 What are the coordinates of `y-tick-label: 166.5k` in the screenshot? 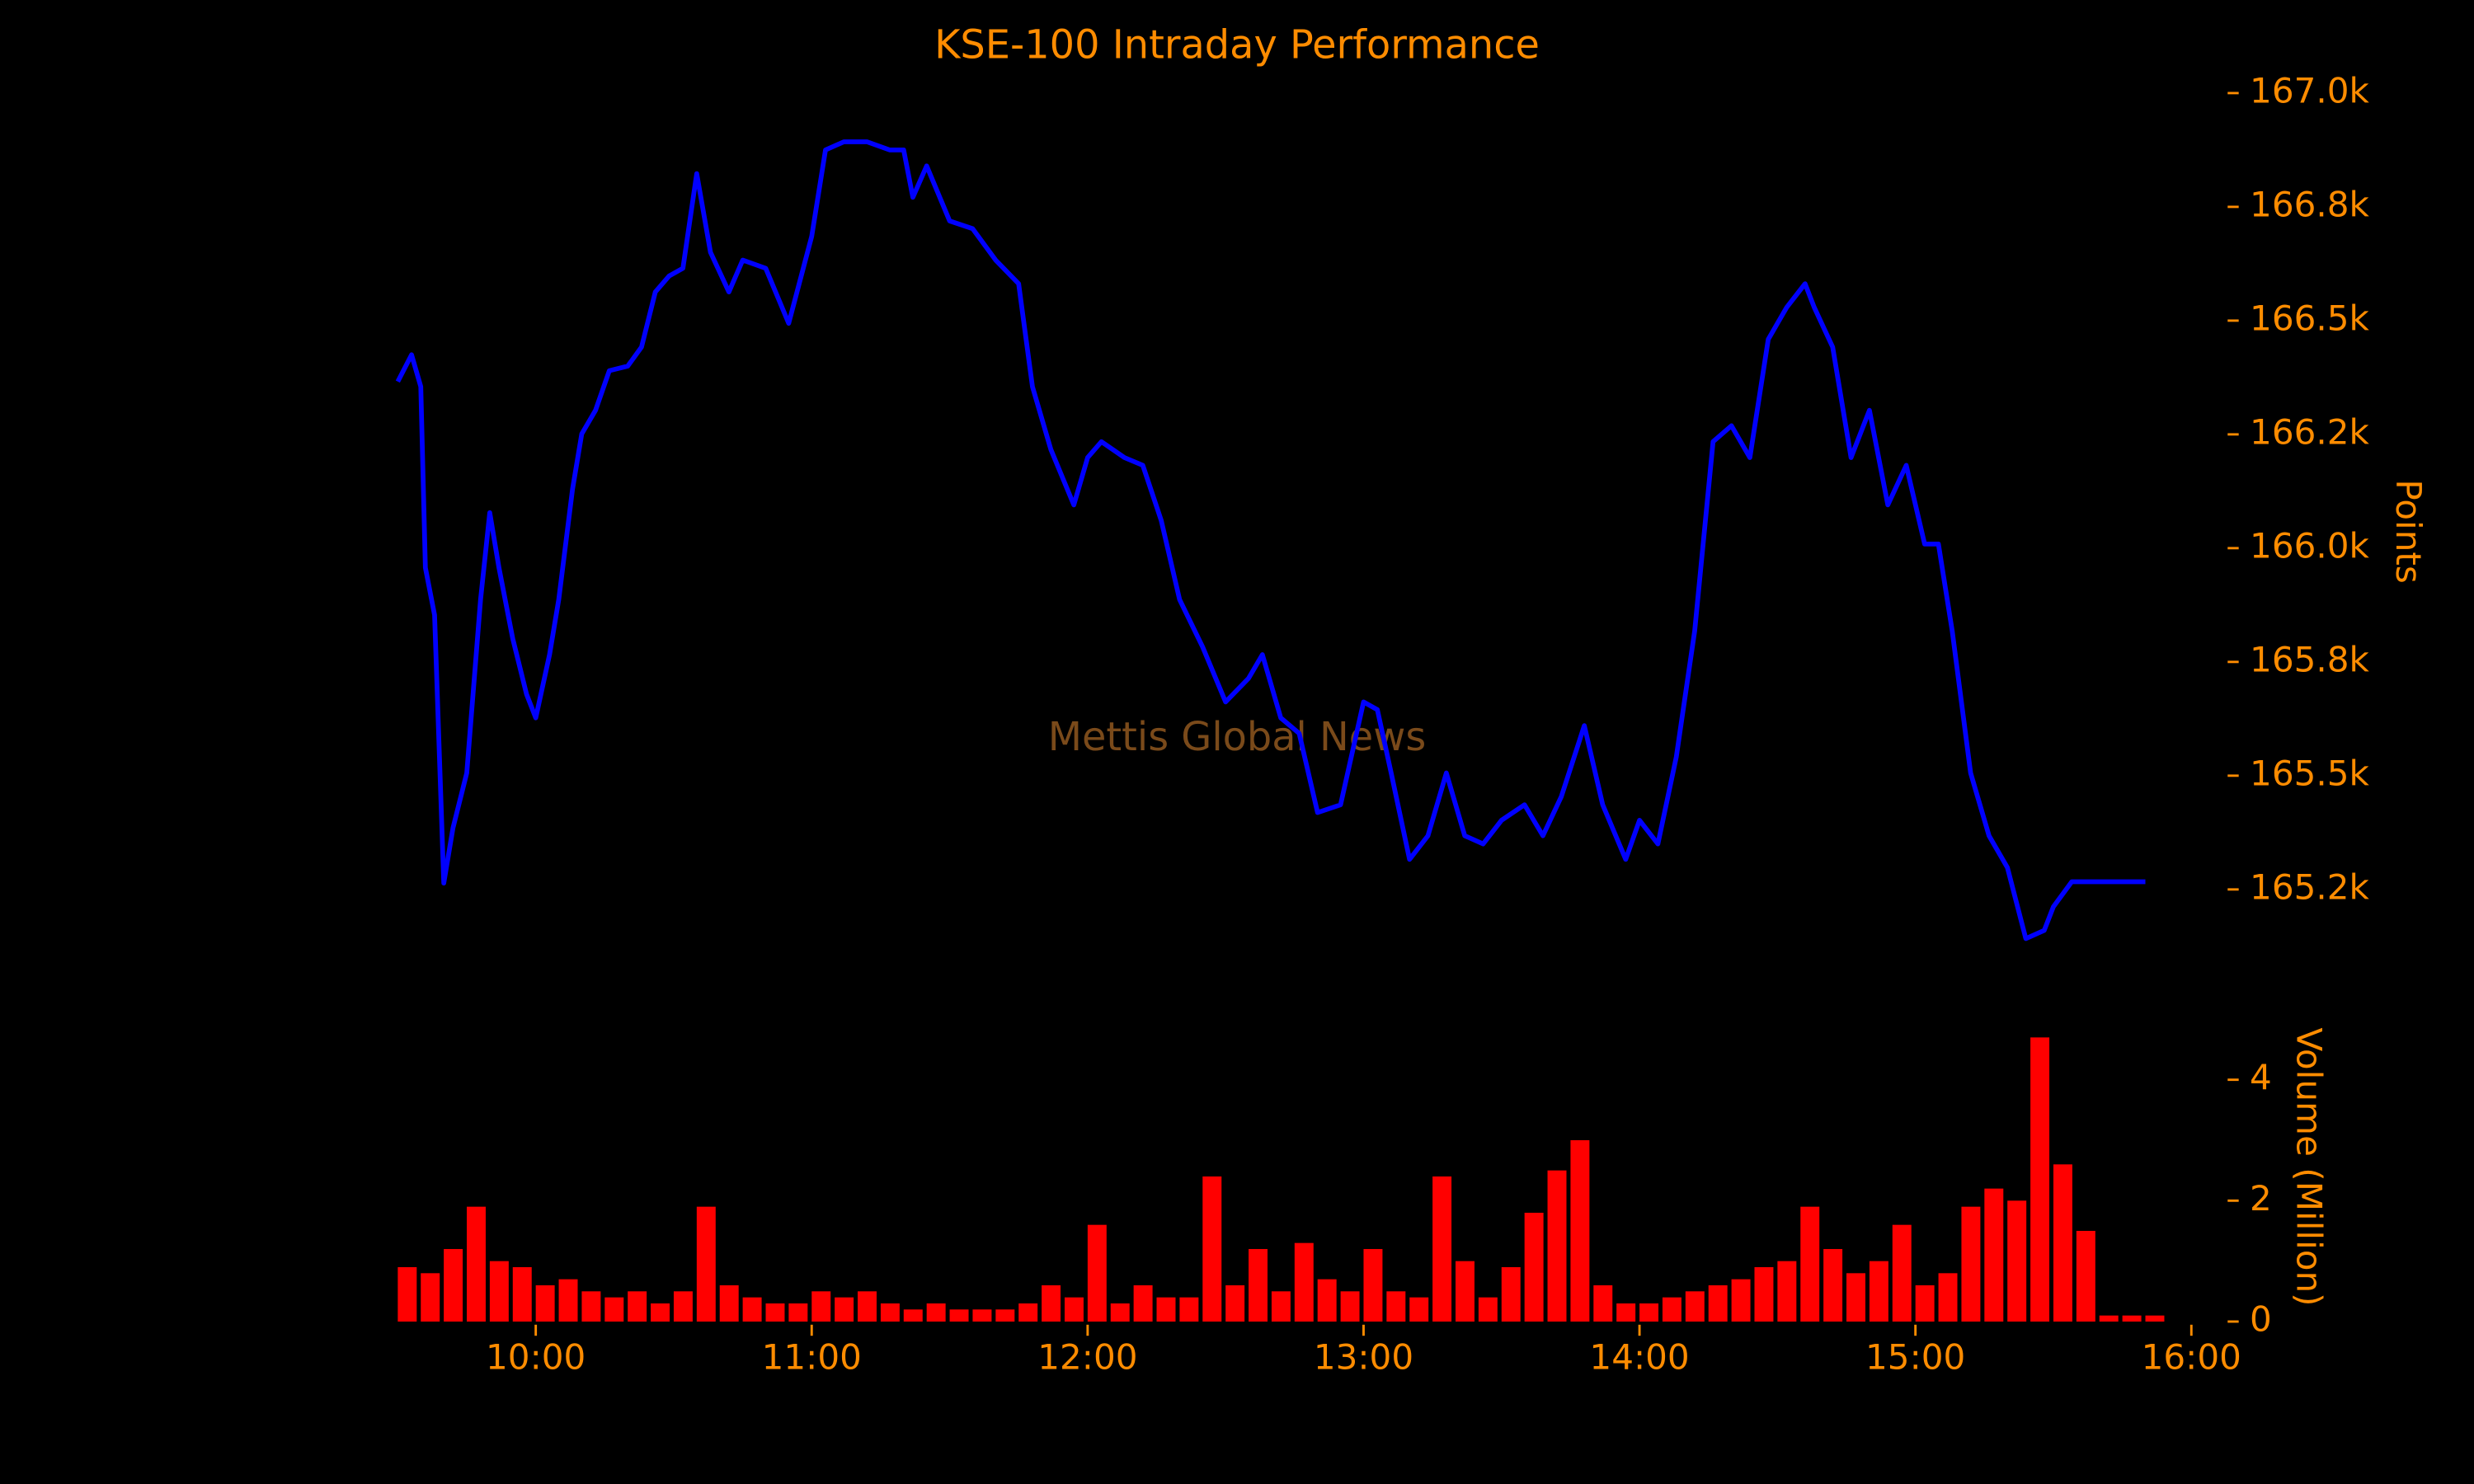 It's located at (2309, 318).